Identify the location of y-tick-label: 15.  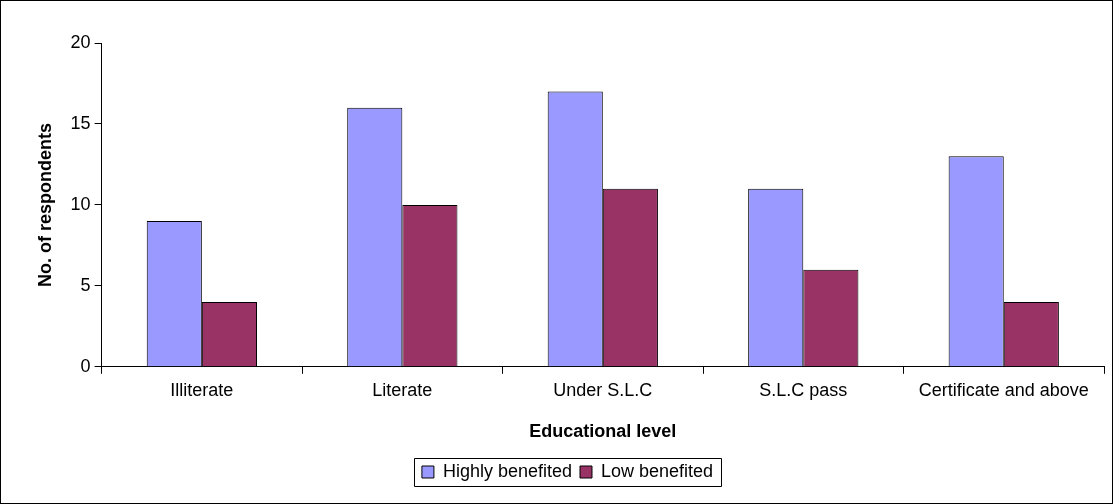
(80, 122).